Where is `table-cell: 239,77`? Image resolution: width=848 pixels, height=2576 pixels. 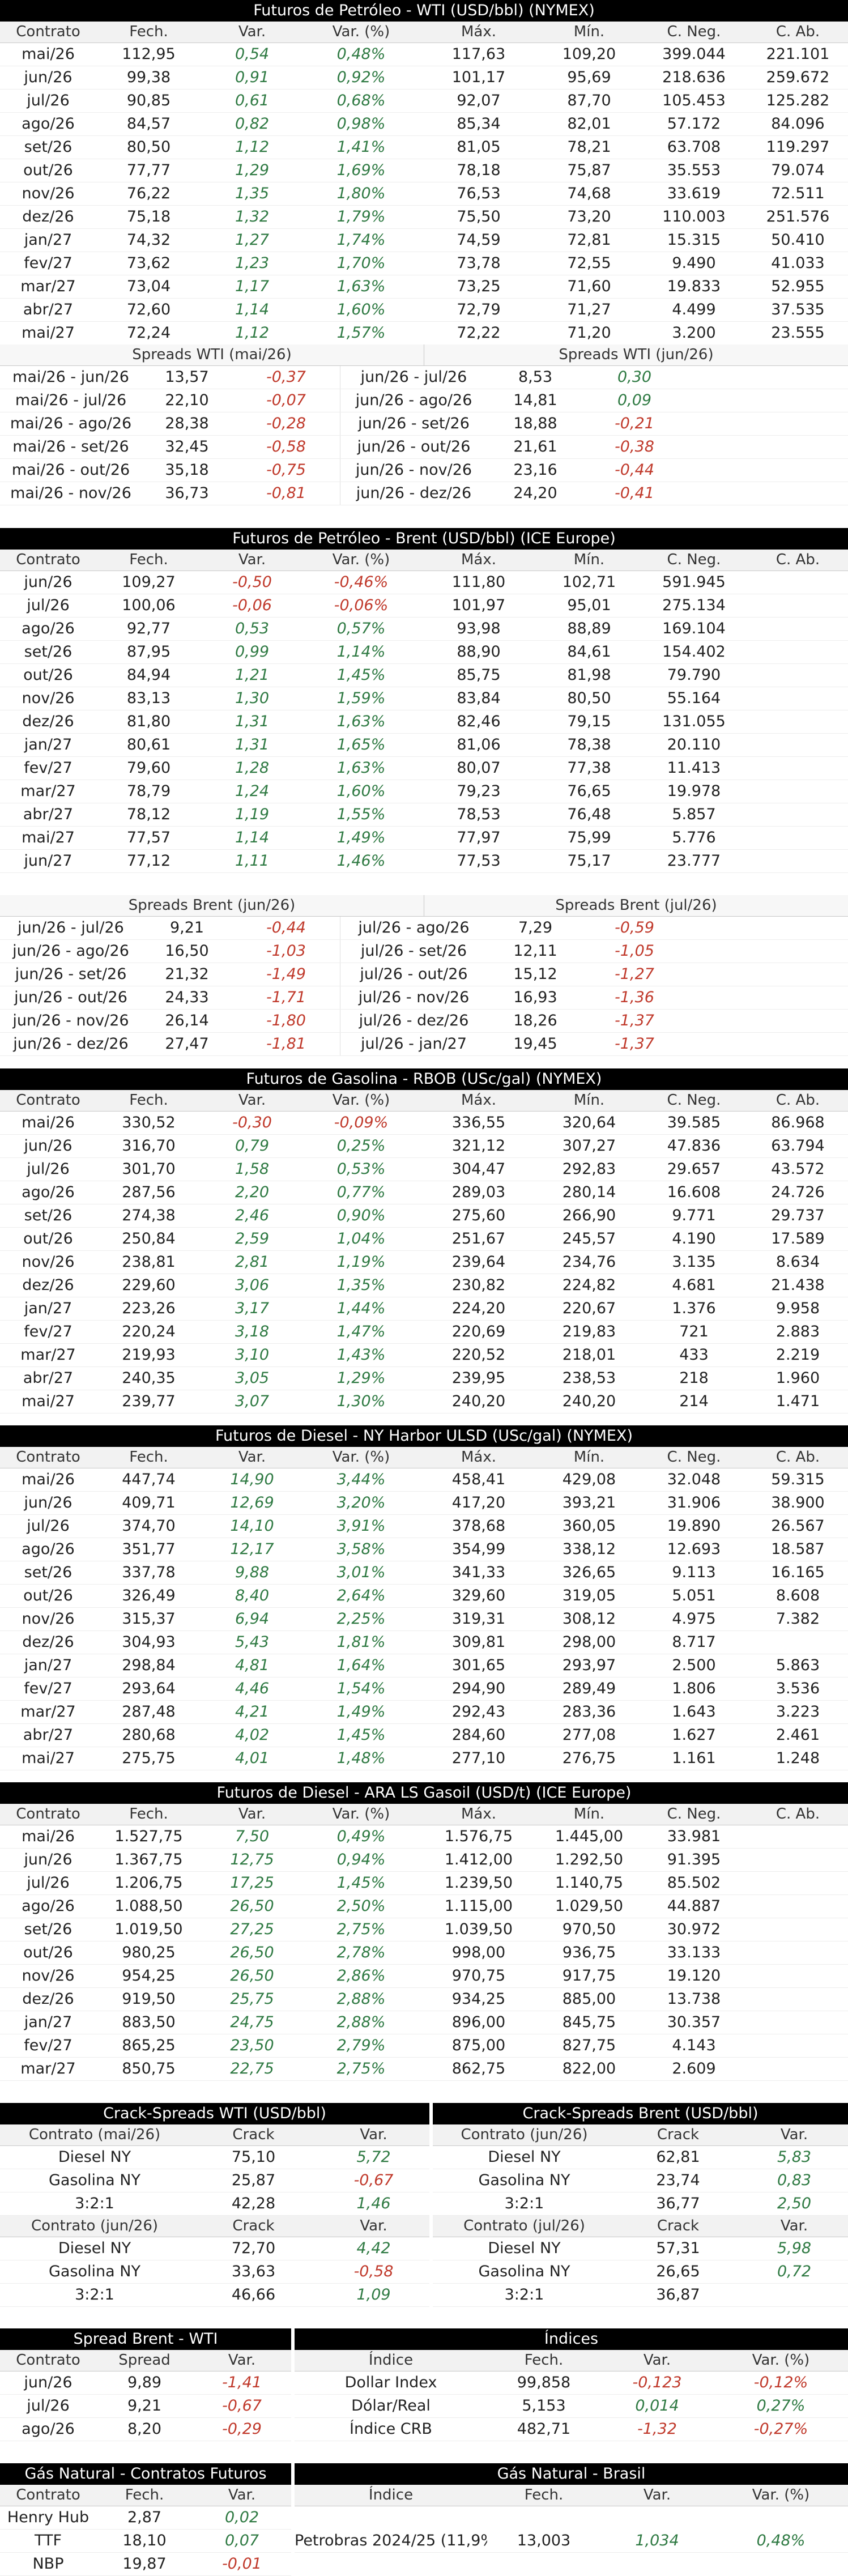 table-cell: 239,77 is located at coordinates (149, 1401).